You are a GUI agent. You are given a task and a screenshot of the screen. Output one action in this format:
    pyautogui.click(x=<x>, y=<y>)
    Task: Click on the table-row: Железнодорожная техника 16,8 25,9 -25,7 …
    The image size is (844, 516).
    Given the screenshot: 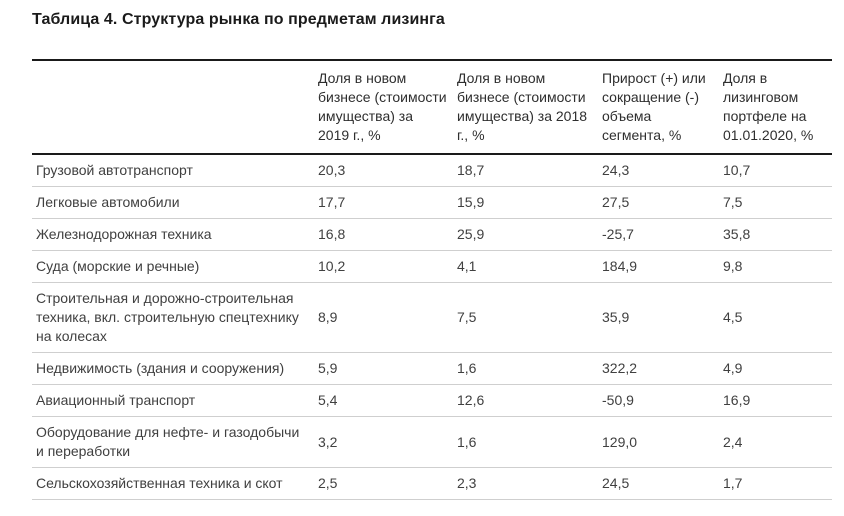 What is the action you would take?
    pyautogui.click(x=432, y=234)
    